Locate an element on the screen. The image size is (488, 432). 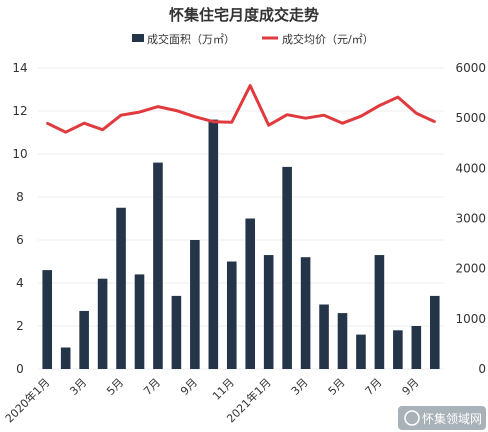
y-left-tick-1: 2 is located at coordinates (20, 326).